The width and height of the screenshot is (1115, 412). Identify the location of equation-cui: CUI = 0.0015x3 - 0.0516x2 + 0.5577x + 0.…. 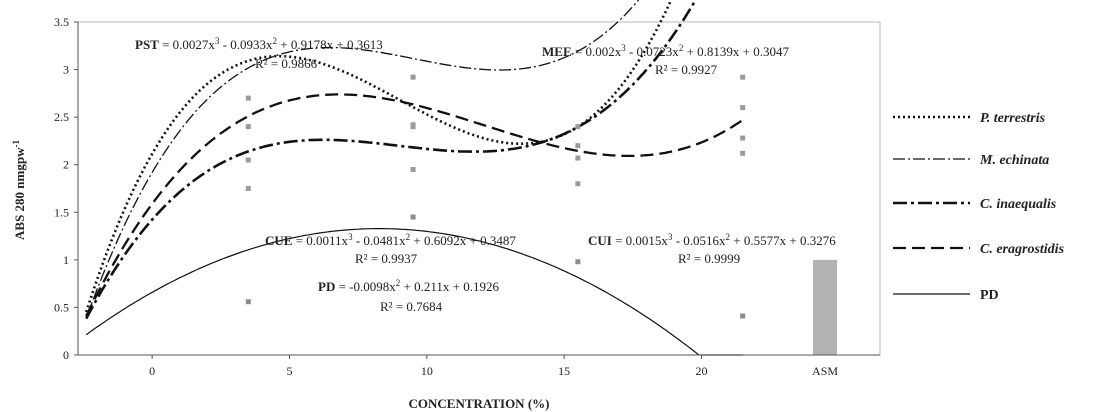
(712, 249).